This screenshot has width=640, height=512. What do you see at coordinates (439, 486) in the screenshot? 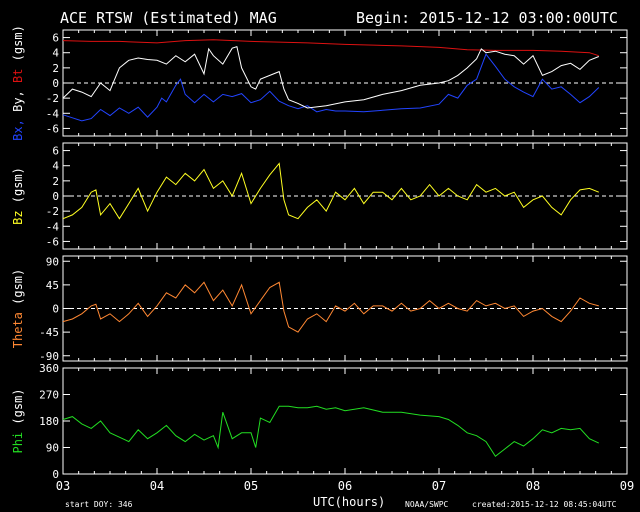
I see `x-tick-label: 07` at bounding box center [439, 486].